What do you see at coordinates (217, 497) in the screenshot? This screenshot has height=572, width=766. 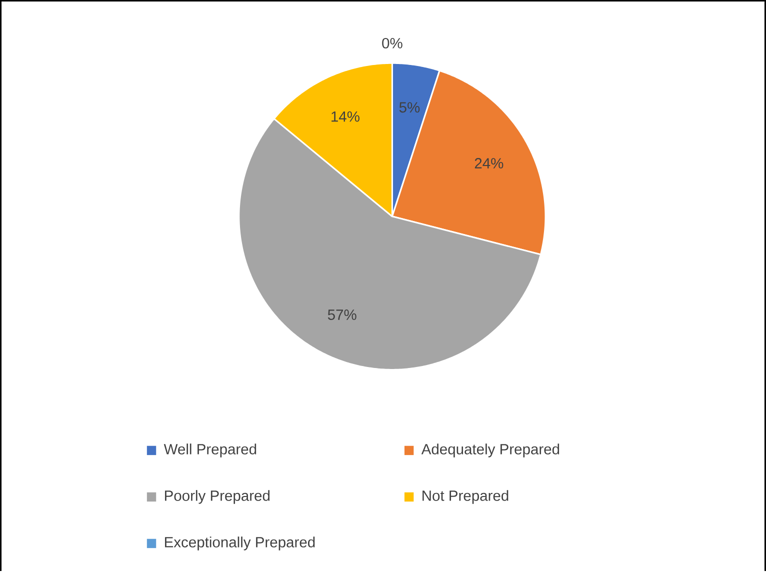 I see `legend-label: Poorly Prepared` at bounding box center [217, 497].